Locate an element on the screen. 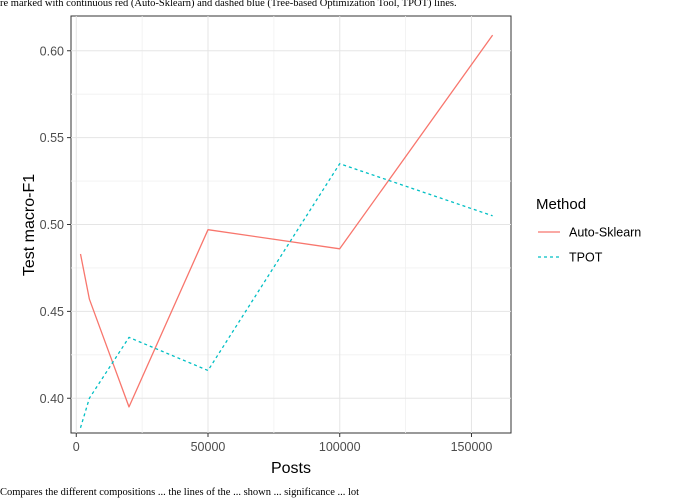  legend-label: Auto-Sklearn is located at coordinates (605, 233).